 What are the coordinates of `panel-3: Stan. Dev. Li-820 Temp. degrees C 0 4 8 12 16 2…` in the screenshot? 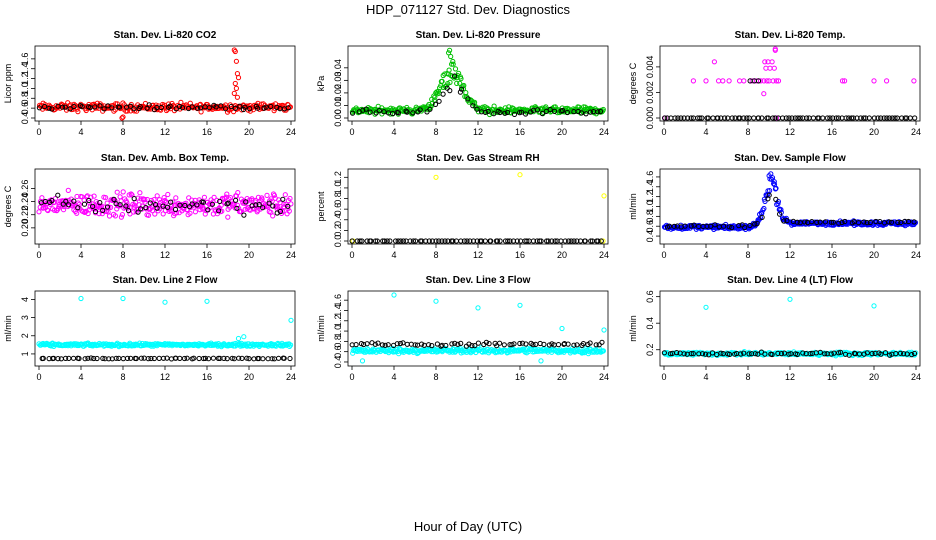 It's located at (774, 83).